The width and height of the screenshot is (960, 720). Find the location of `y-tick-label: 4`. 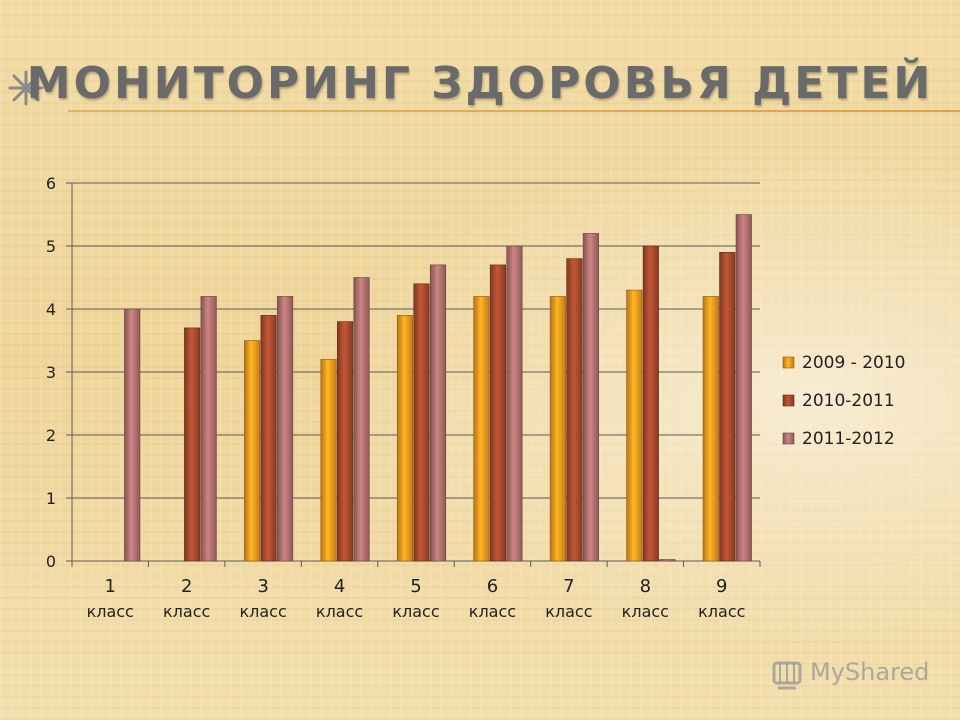

y-tick-label: 4 is located at coordinates (51, 309).